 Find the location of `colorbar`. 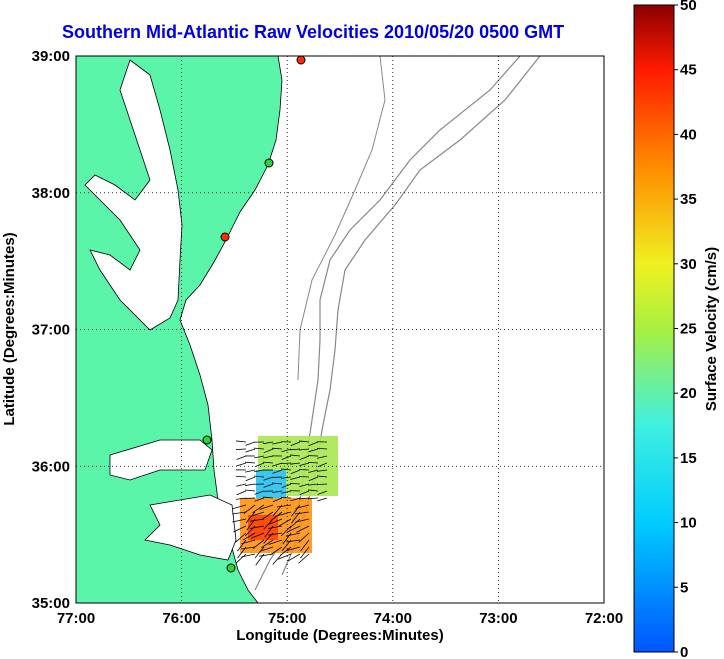

colorbar is located at coordinates (654, 328).